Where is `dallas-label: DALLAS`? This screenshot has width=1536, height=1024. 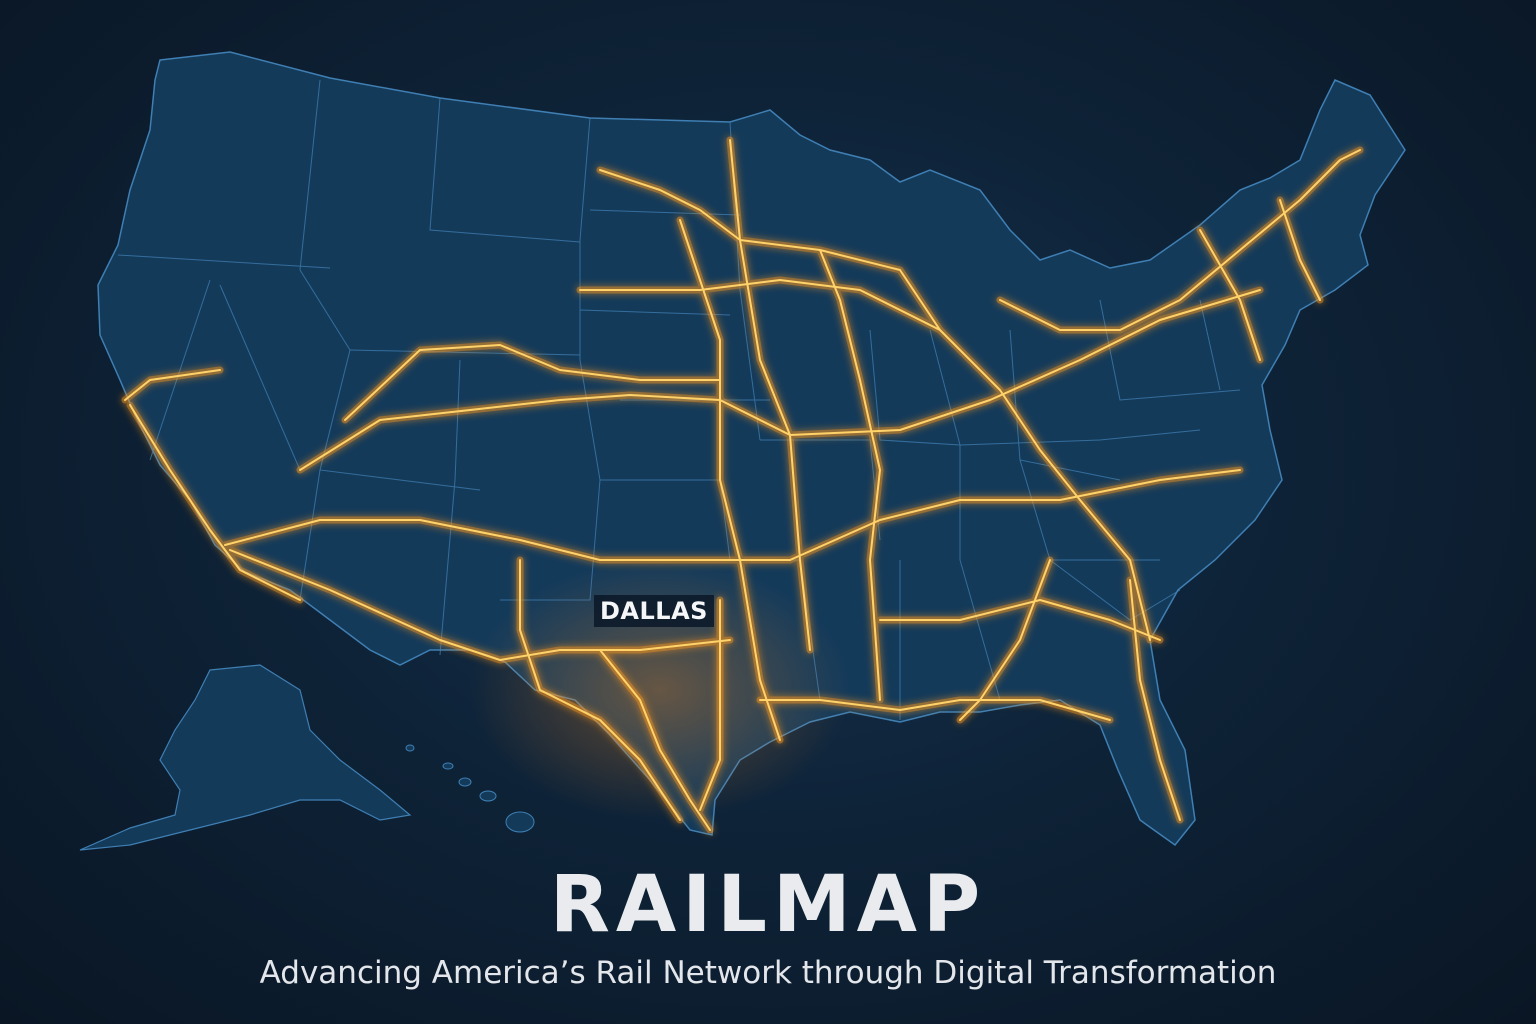
dallas-label: DALLAS is located at coordinates (654, 611).